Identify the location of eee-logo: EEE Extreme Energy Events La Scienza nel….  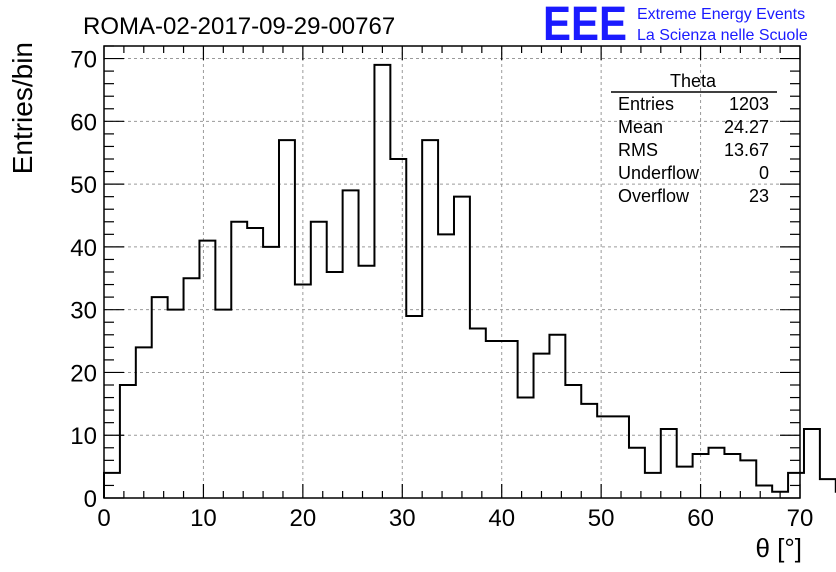
(675, 25).